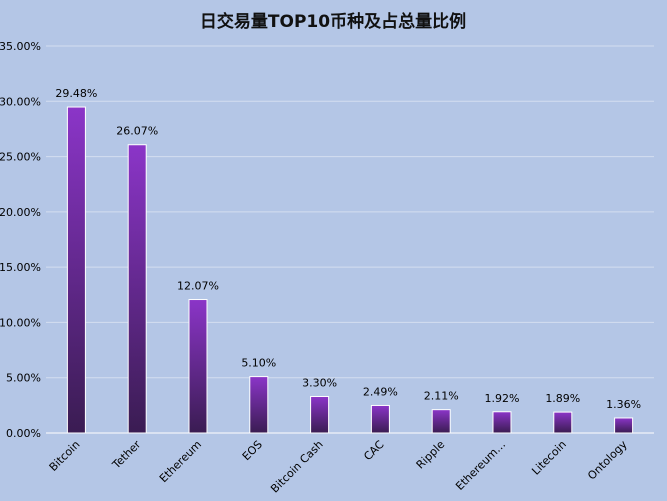 The width and height of the screenshot is (667, 501). Describe the element at coordinates (502, 398) in the screenshot. I see `data-label: 1.92%` at that location.